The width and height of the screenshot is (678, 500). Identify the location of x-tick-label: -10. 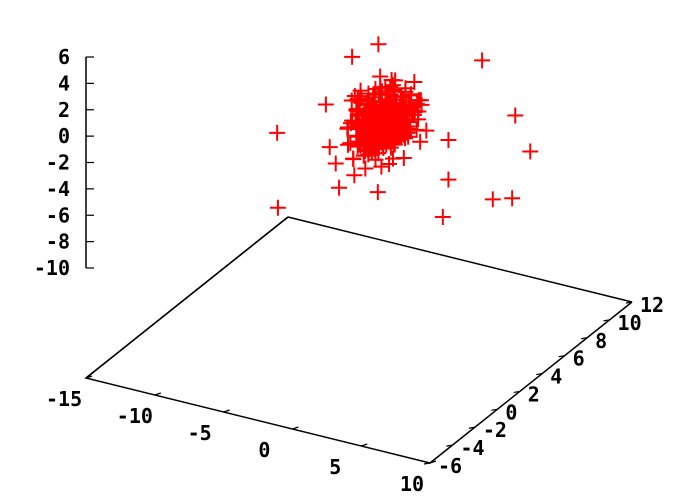
(135, 416).